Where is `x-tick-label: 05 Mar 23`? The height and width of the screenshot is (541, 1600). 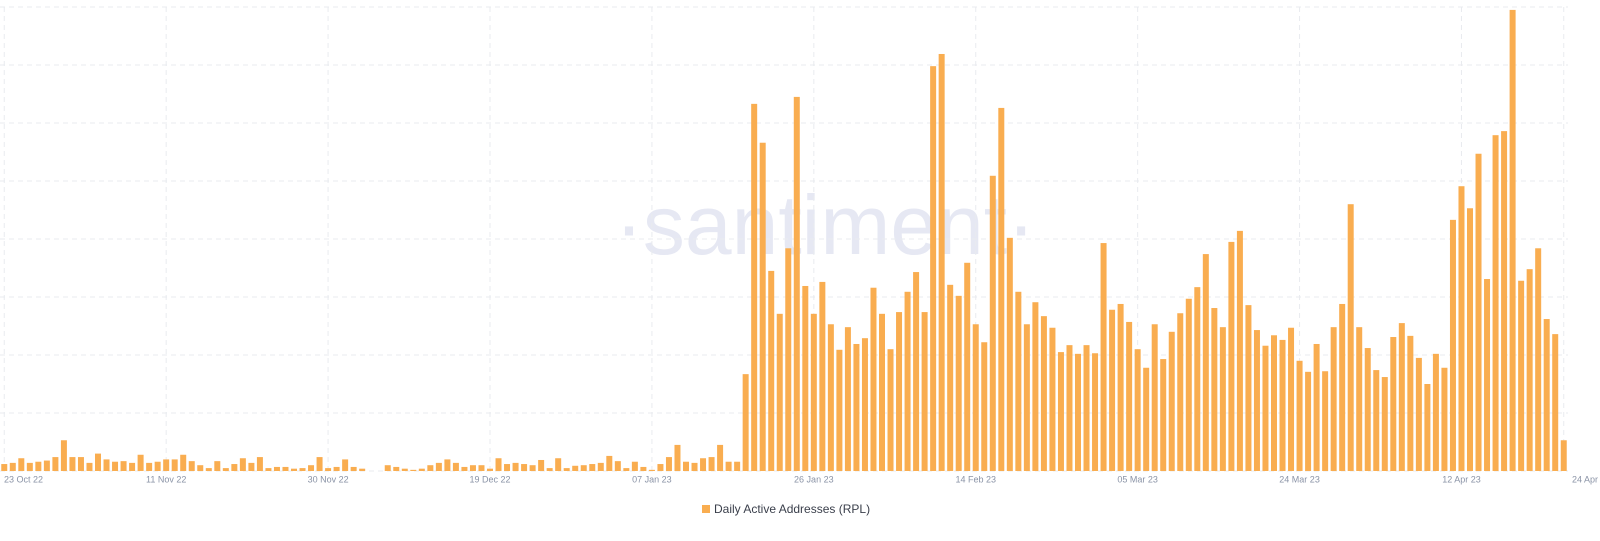
x-tick-label: 05 Mar 23 is located at coordinates (1137, 479).